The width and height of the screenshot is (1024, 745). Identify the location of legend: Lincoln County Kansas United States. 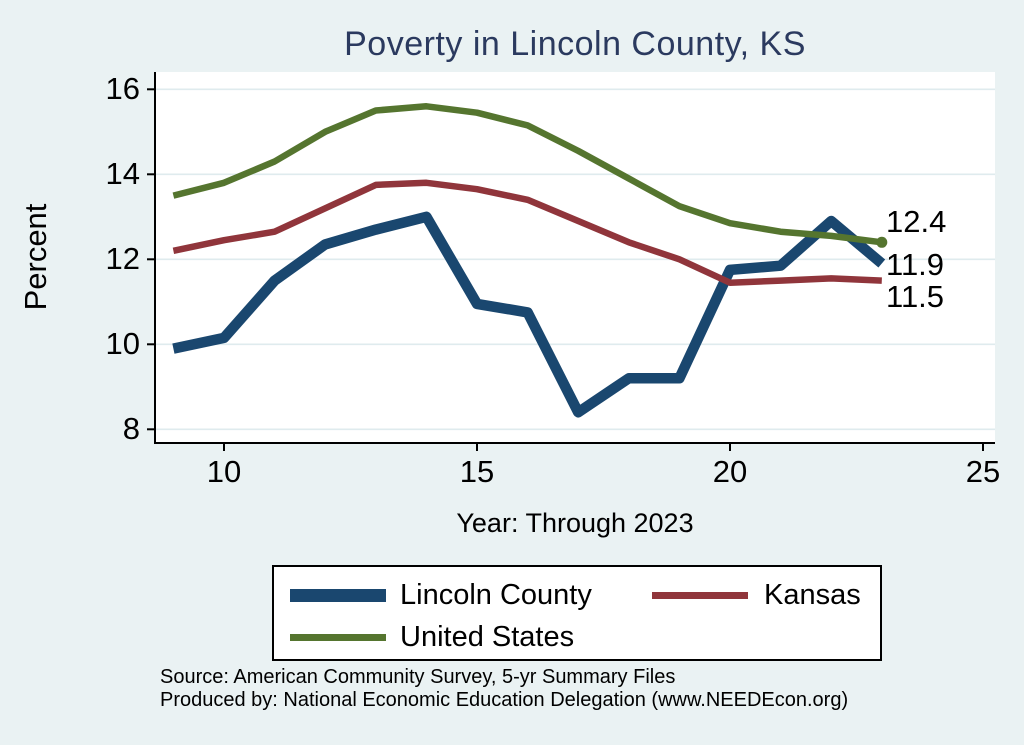
(577, 613).